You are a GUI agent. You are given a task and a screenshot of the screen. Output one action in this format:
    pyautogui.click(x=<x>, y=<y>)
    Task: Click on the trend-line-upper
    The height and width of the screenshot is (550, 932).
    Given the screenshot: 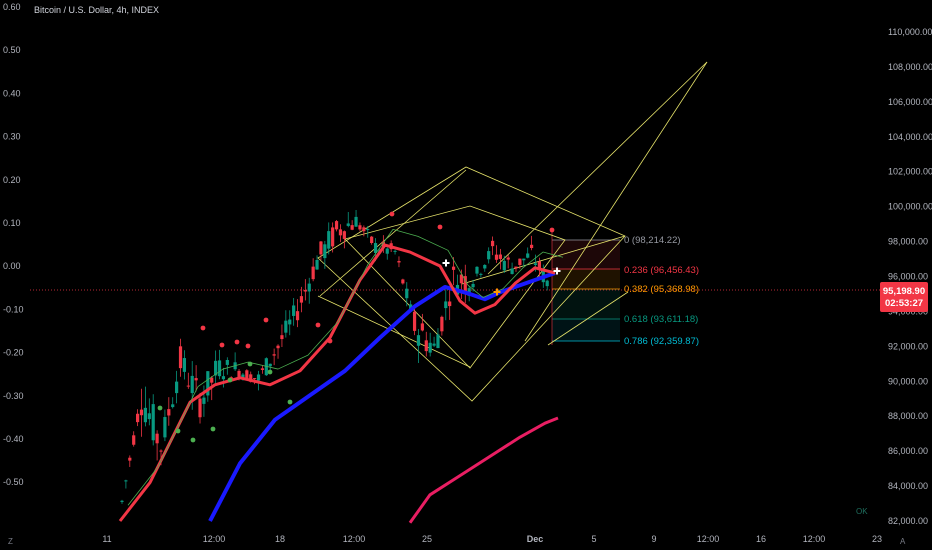 What is the action you would take?
    pyautogui.click(x=597, y=168)
    